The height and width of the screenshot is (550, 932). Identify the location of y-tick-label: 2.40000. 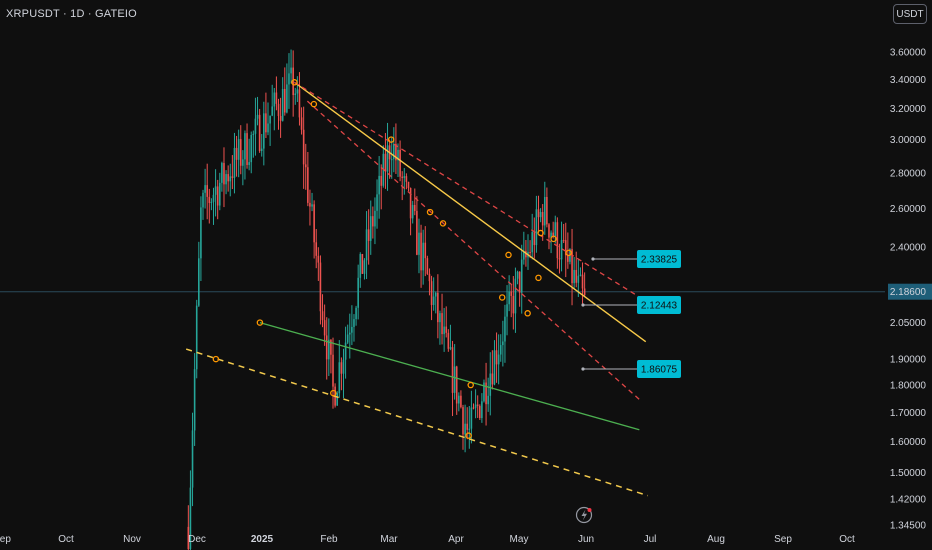
(908, 247).